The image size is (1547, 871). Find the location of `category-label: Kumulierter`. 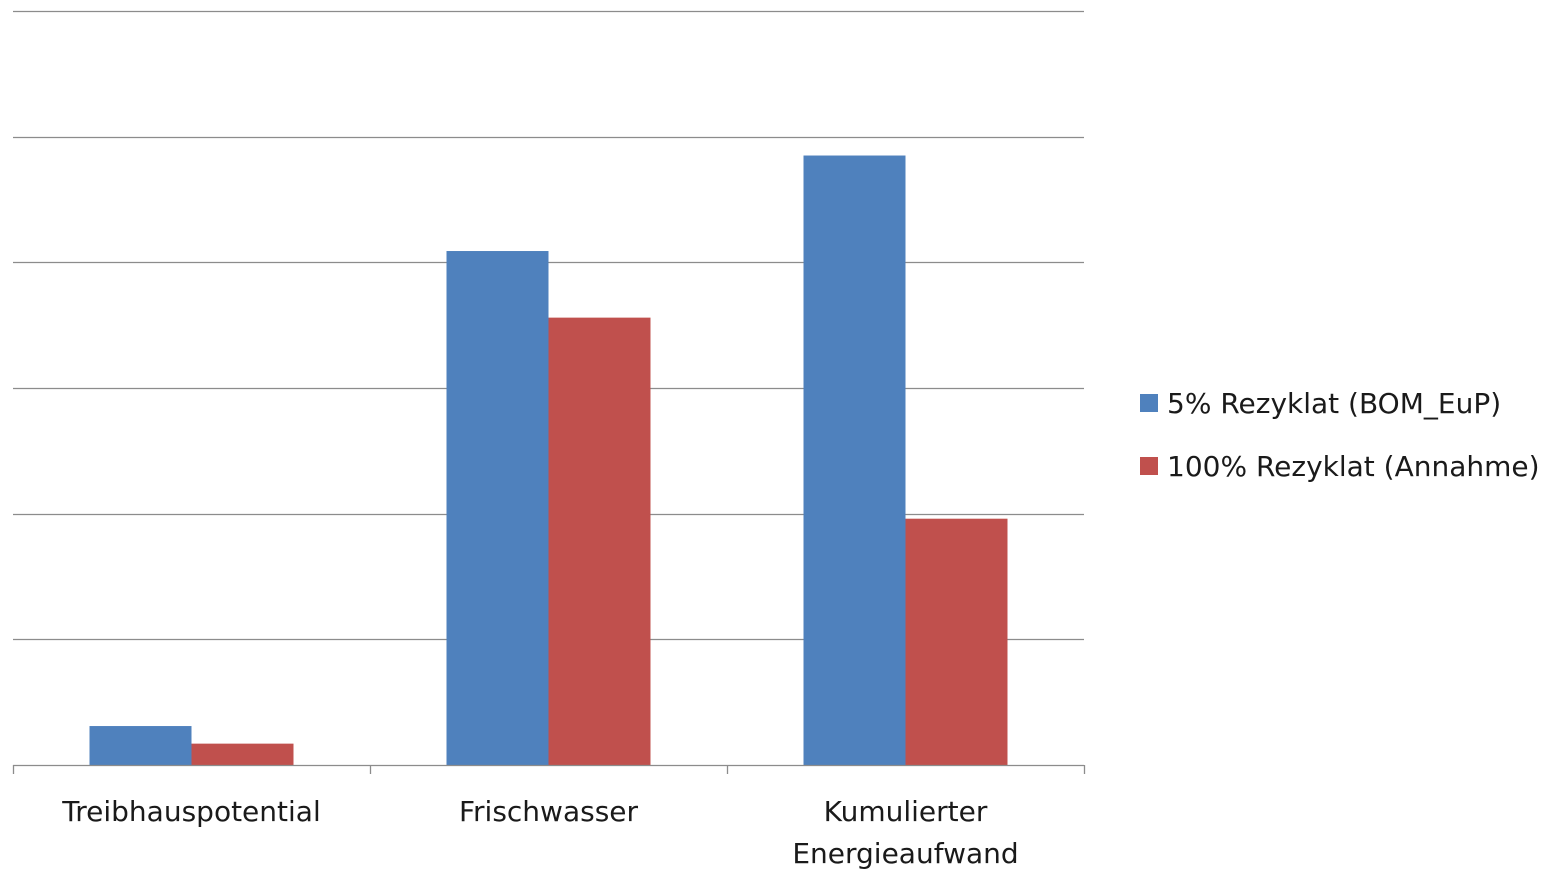

category-label: Kumulierter is located at coordinates (906, 811).